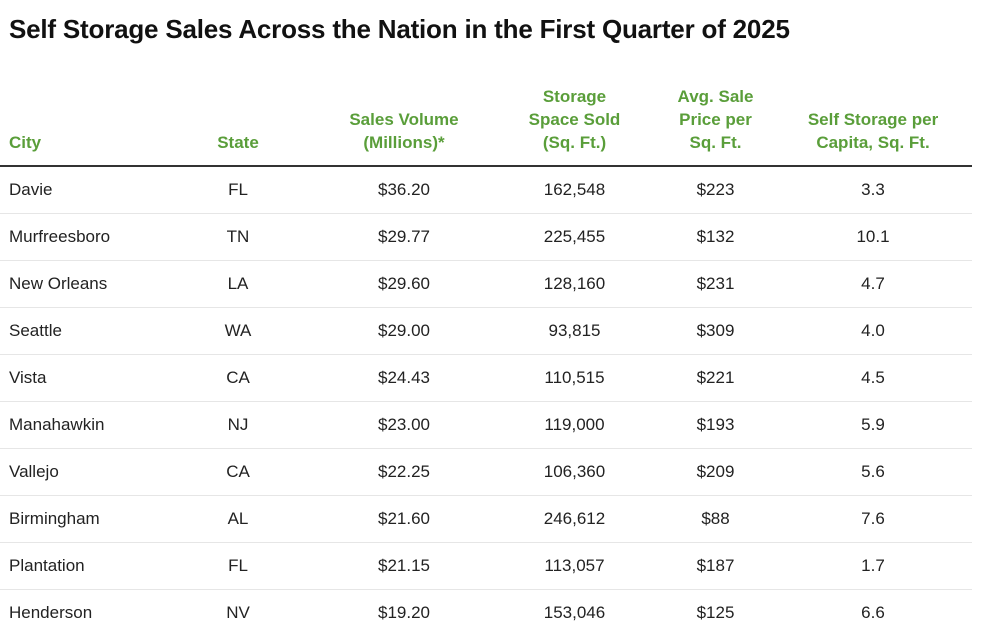  I want to click on cell-city: Henderson, so click(80, 613).